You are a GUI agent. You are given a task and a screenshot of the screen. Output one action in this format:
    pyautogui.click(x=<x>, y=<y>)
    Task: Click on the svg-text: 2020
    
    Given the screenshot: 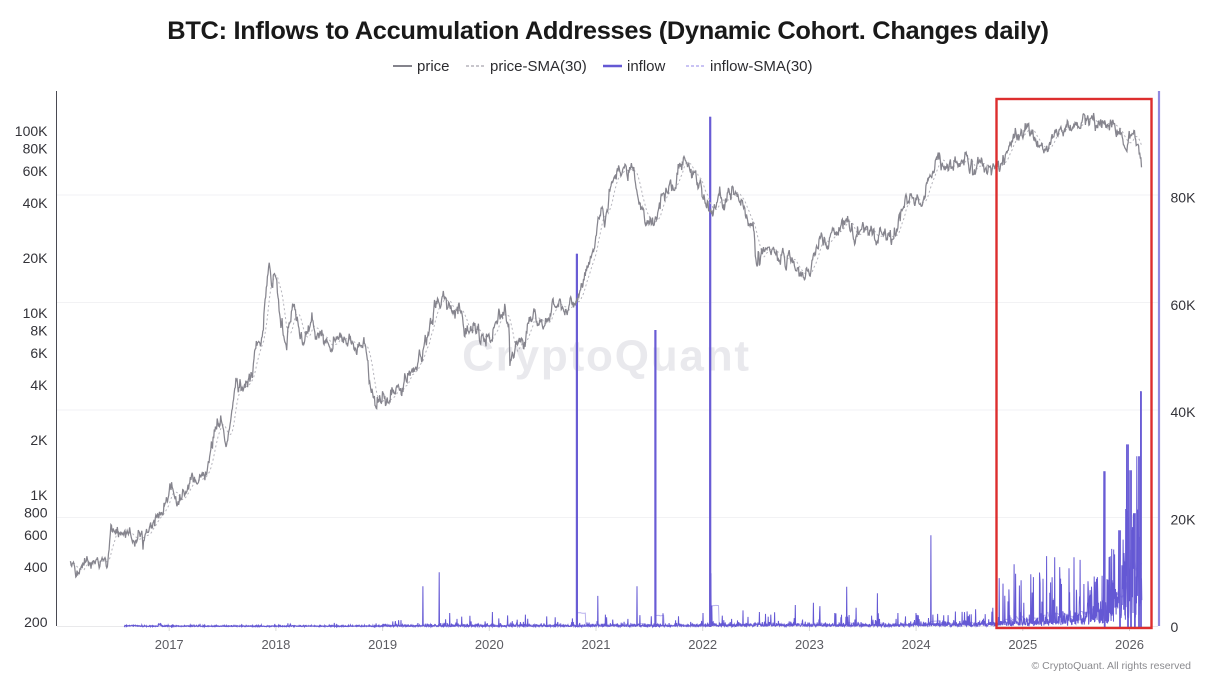 What is the action you would take?
    pyautogui.click(x=489, y=644)
    